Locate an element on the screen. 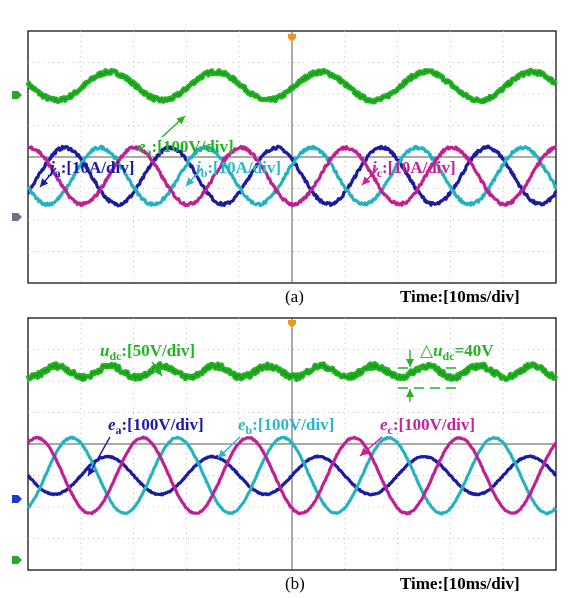 The height and width of the screenshot is (598, 585). delta-udc-annotation: △udc=40V is located at coordinates (457, 352).